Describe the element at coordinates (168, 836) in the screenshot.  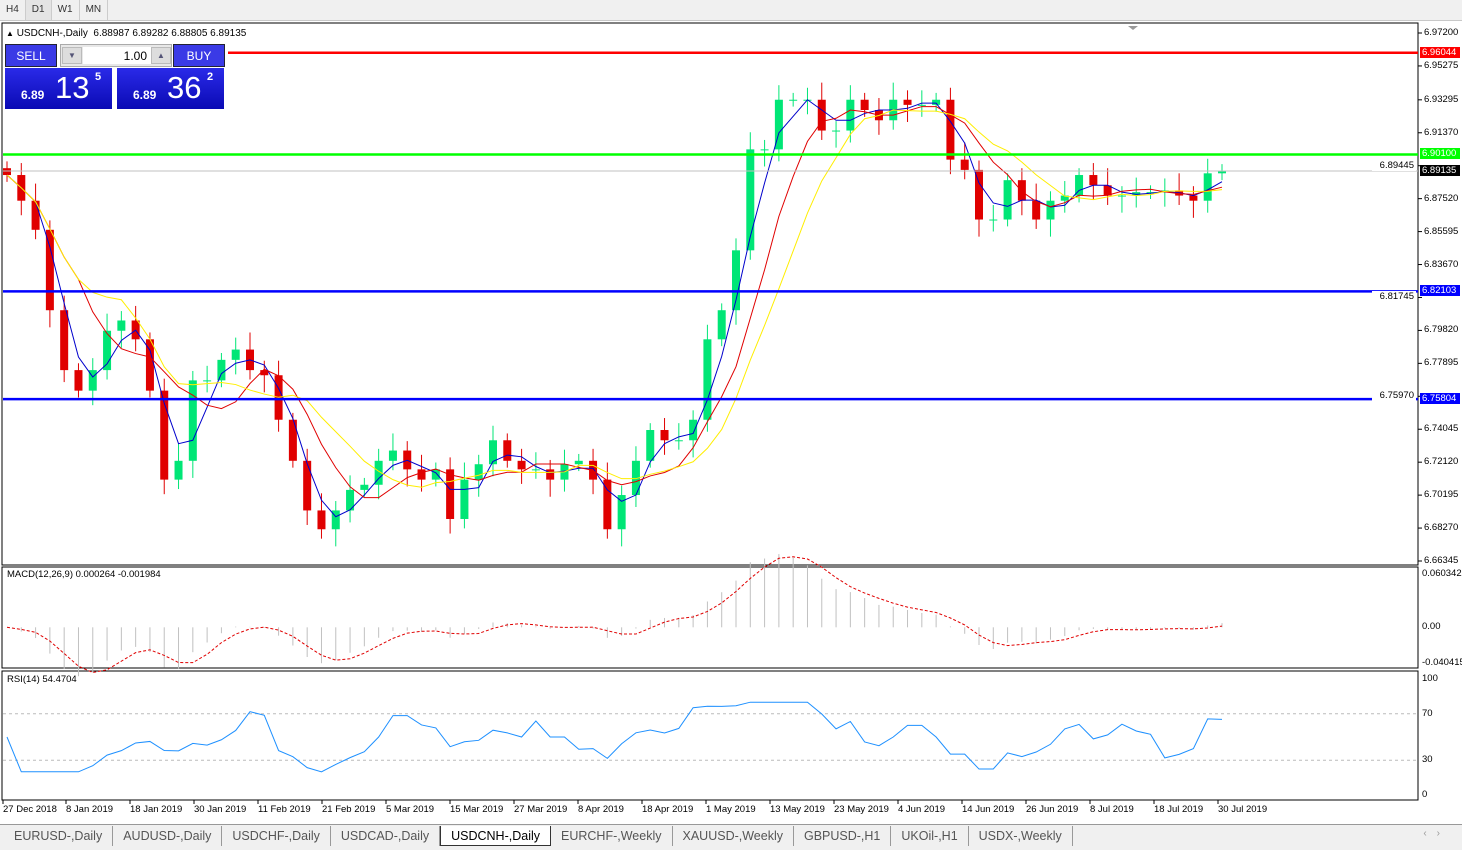
I see `chart-tab: AUDUSD-,Daily` at that location.